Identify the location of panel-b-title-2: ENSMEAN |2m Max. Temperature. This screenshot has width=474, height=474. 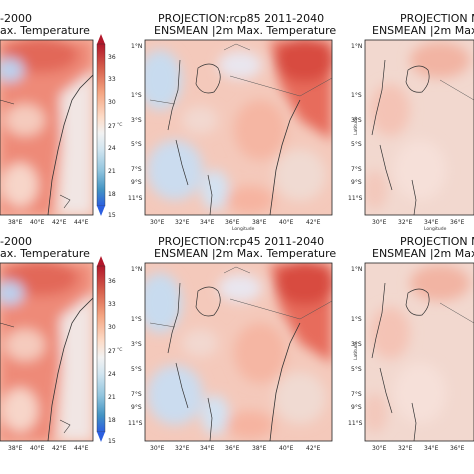
(245, 30).